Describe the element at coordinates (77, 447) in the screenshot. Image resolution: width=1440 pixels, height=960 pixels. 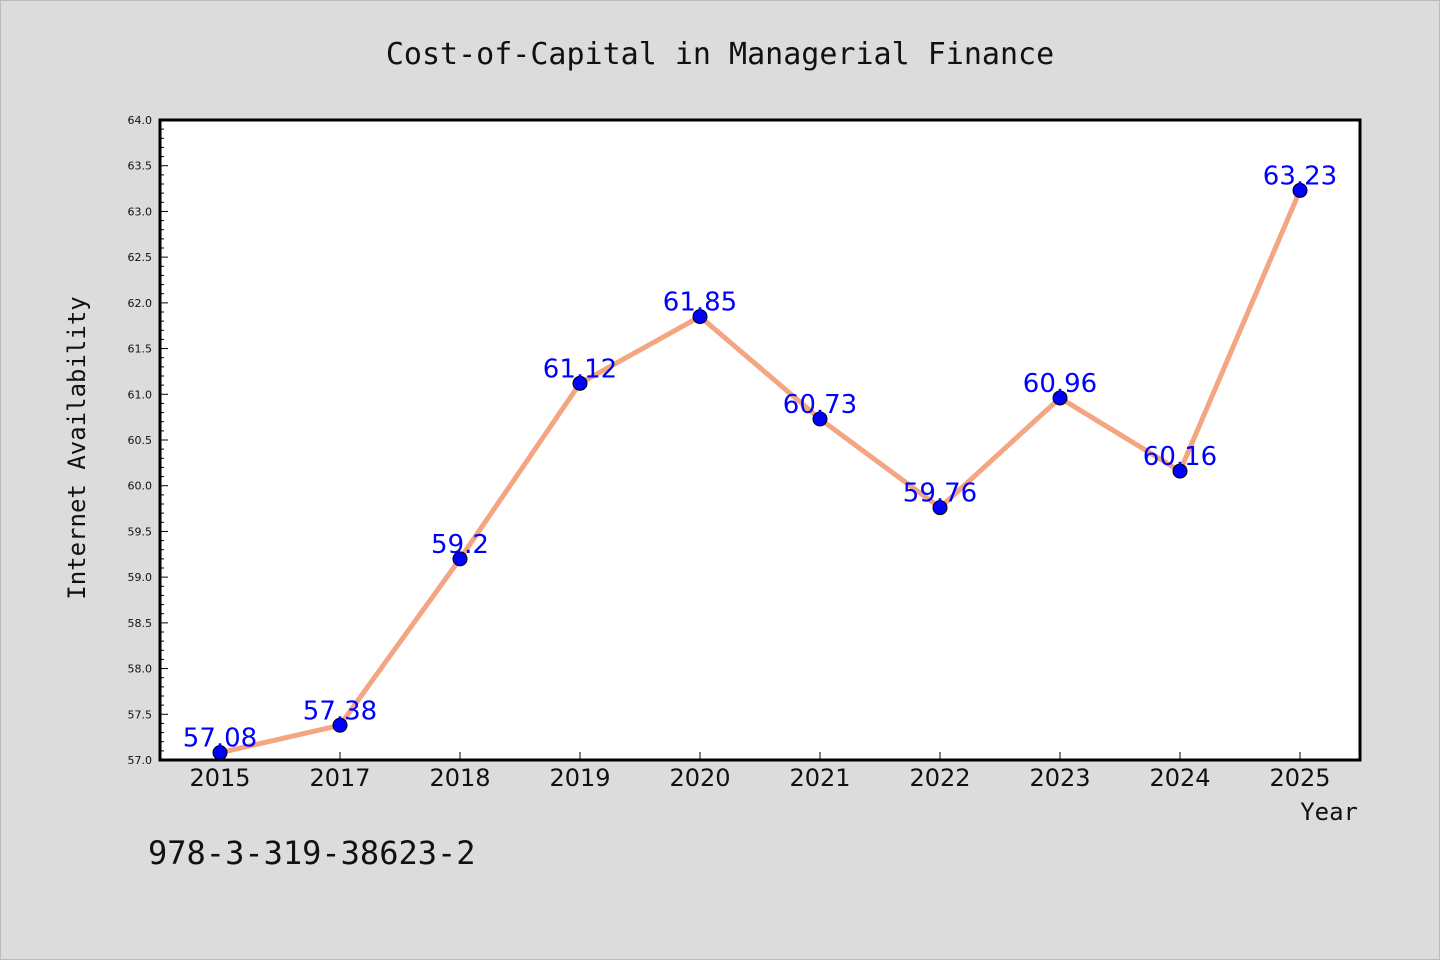
I see `y-axis-label: Internet Availability` at that location.